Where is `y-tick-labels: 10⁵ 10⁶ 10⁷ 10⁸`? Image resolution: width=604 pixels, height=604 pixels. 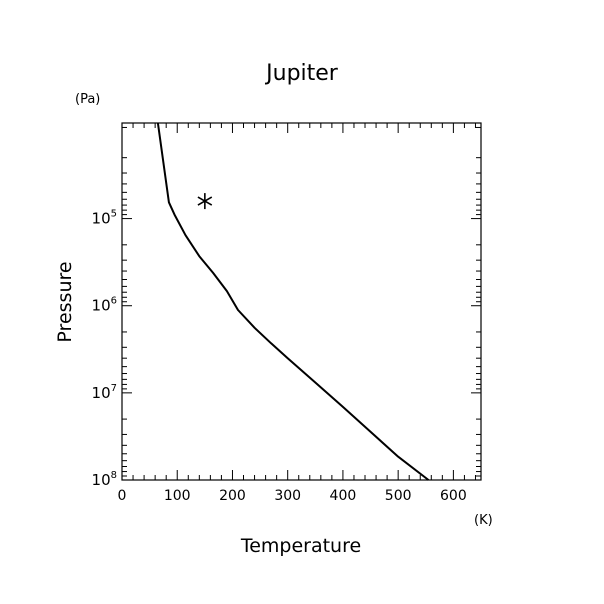
y-tick-labels: 10⁵ 10⁶ 10⁷ 10⁸ is located at coordinates (104, 349).